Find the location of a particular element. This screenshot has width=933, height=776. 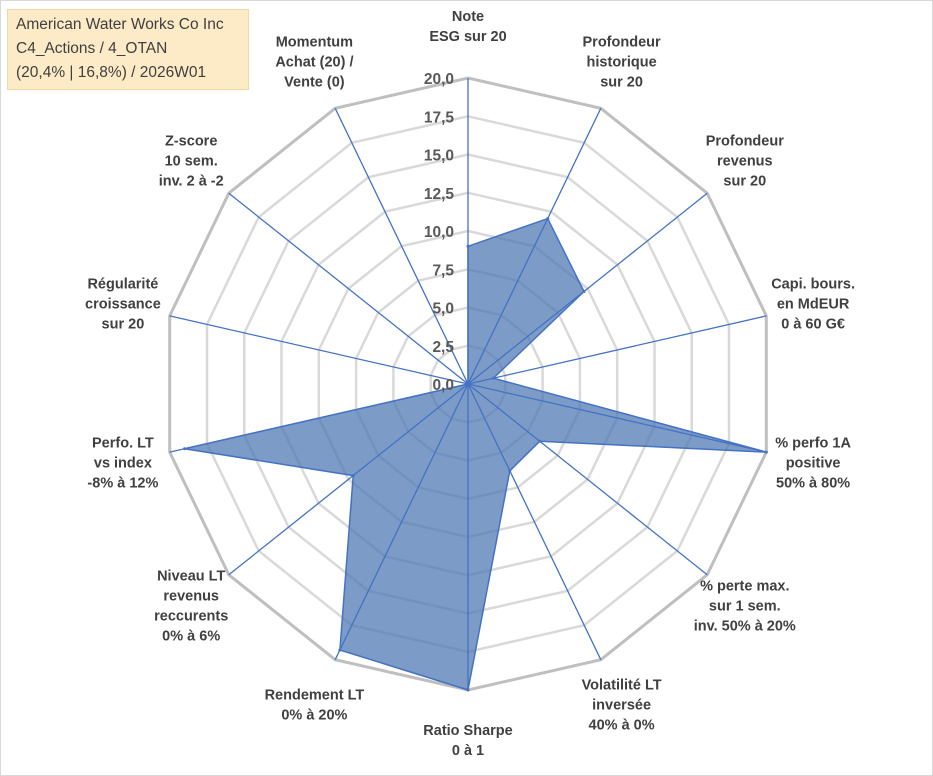

axis-label-1: Profondeur historique sur 20 is located at coordinates (622, 62).